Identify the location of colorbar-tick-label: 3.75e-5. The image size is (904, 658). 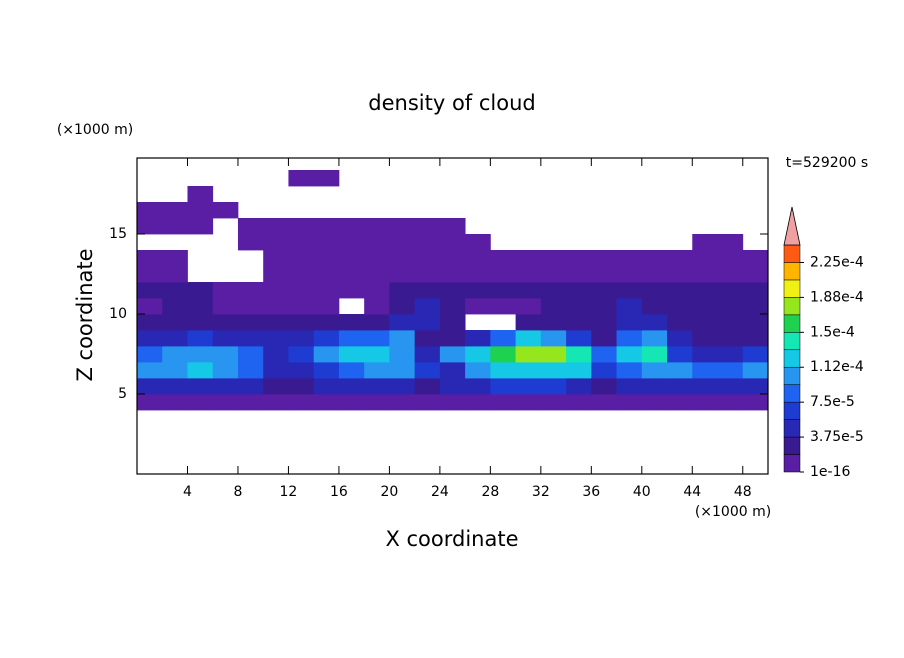
(837, 437).